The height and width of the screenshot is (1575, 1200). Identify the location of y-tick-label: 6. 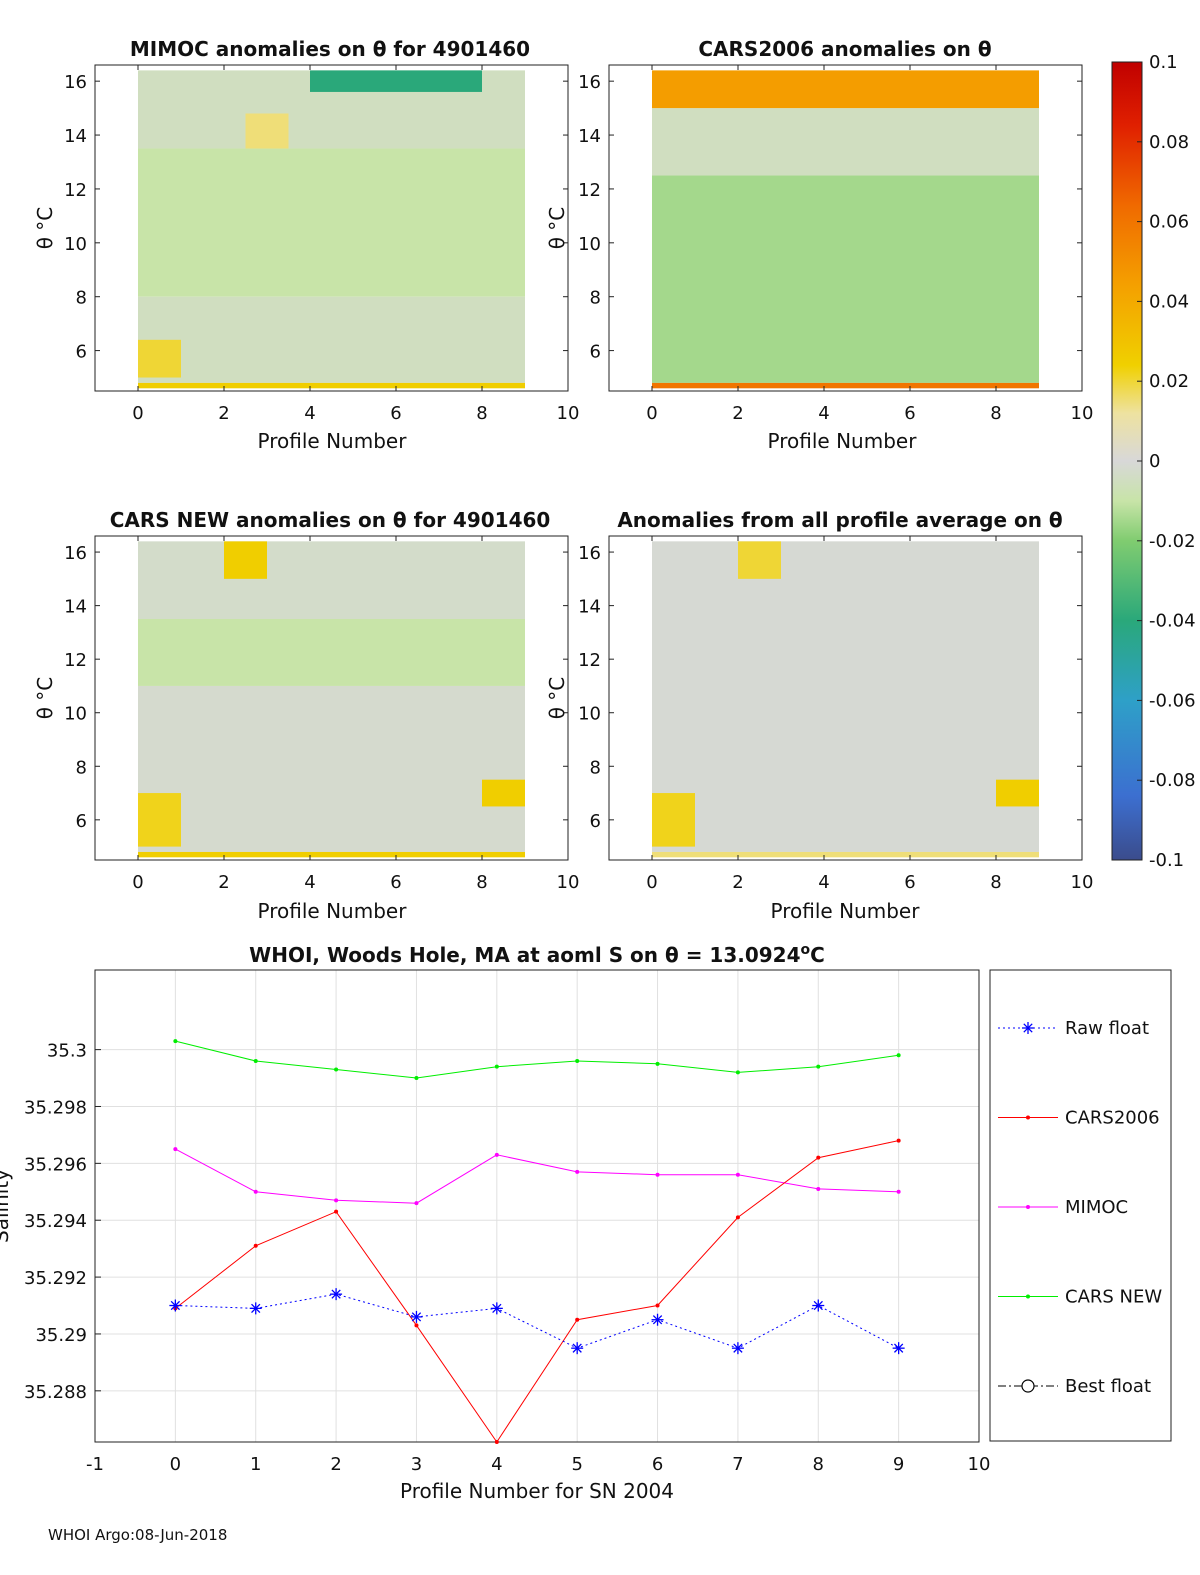
(595, 821).